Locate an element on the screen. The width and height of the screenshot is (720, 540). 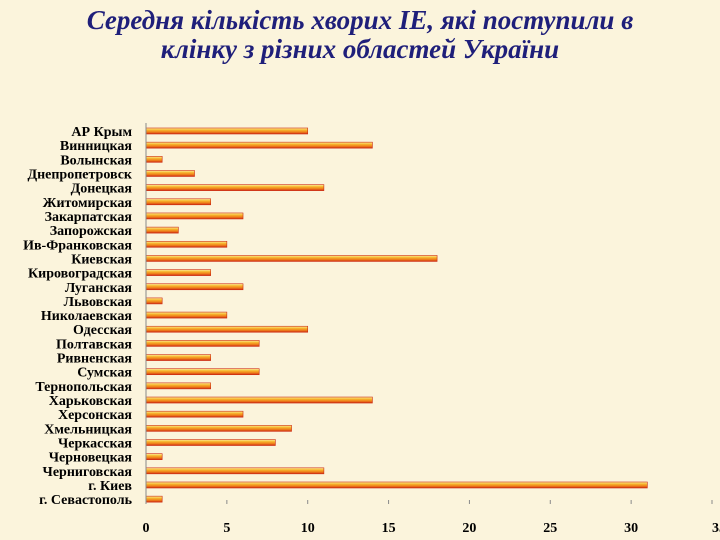
x-tick-label-20: 20 is located at coordinates (469, 528).